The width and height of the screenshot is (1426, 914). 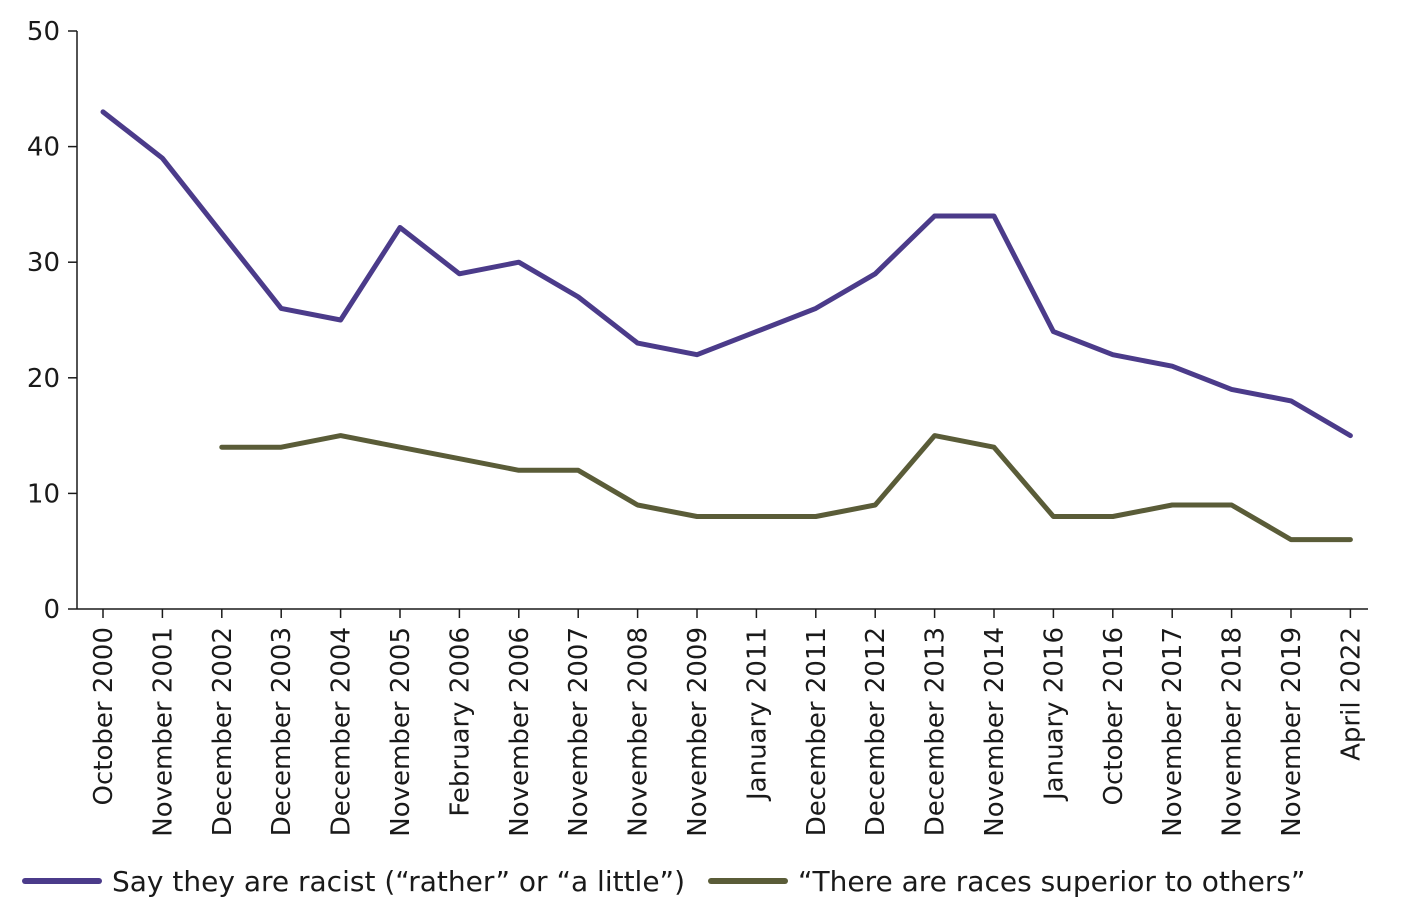 What do you see at coordinates (1173, 732) in the screenshot?
I see `x-tick-label: November 2017` at bounding box center [1173, 732].